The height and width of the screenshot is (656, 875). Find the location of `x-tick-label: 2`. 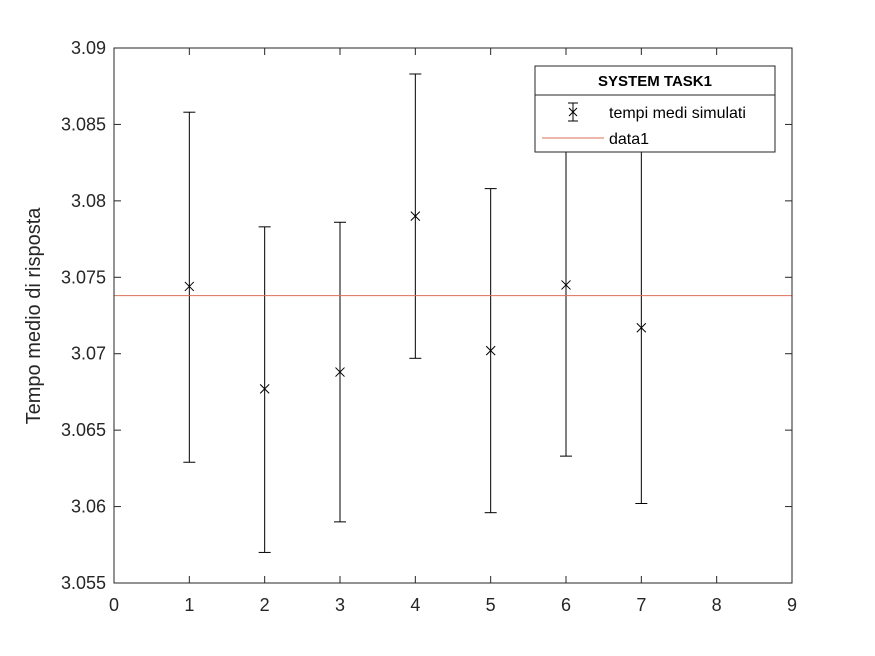

x-tick-label: 2 is located at coordinates (265, 605).